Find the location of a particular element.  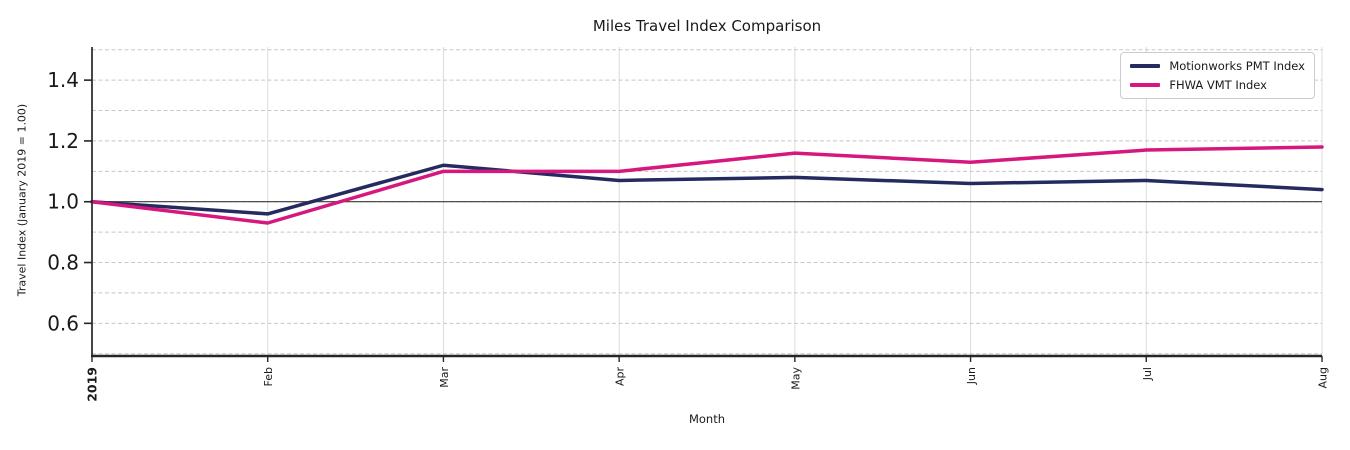

y-axis-label: Travel Index (January 2019 = 1.00) is located at coordinates (22, 200).